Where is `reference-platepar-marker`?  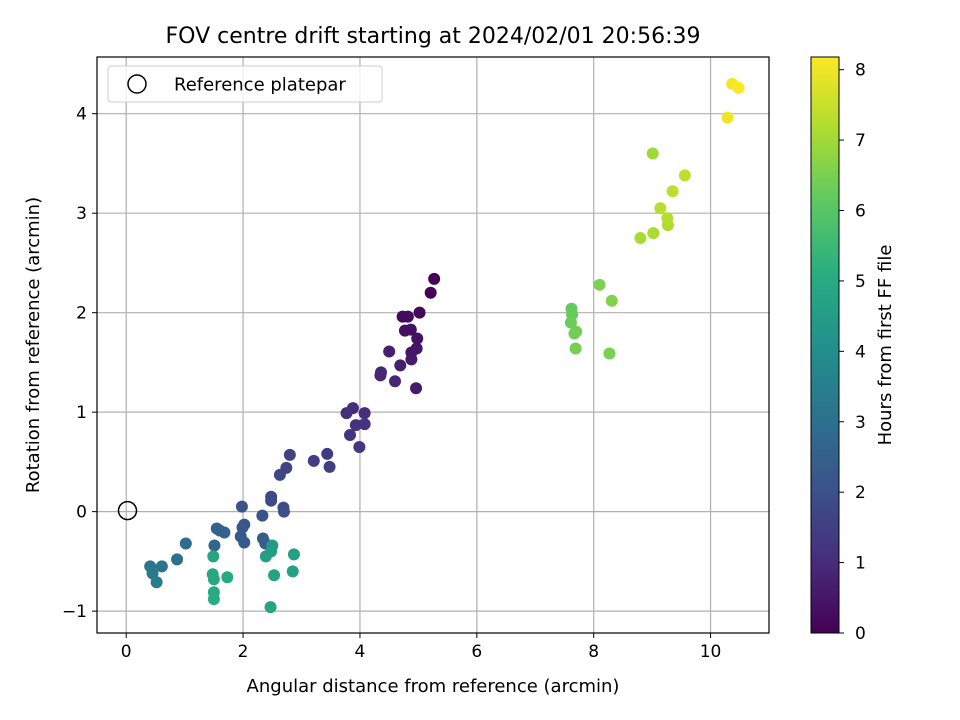
reference-platepar-marker is located at coordinates (127, 510).